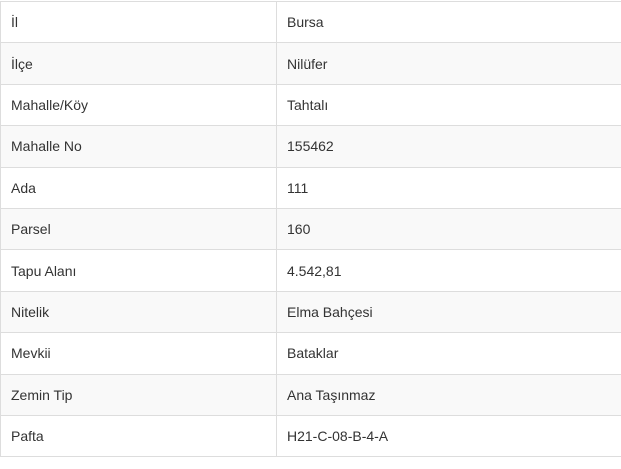  What do you see at coordinates (139, 187) in the screenshot?
I see `row-label: Ada` at bounding box center [139, 187].